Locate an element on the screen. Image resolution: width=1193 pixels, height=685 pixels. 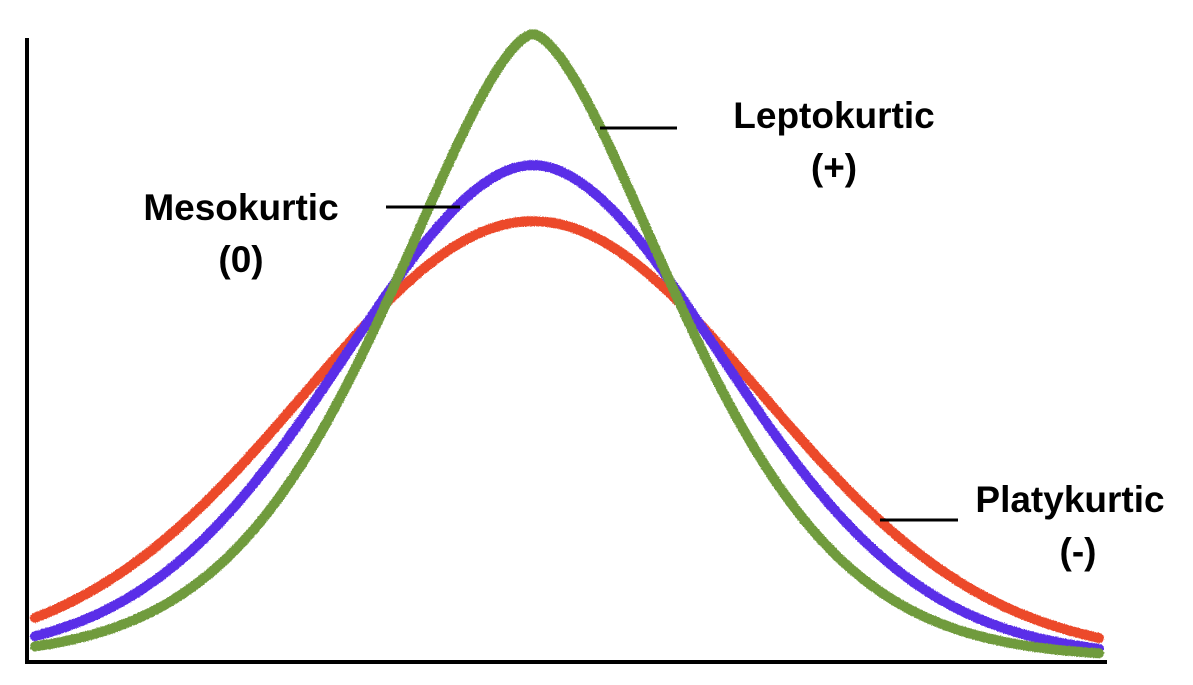
mesokurtic-sign: (0) is located at coordinates (240, 259).